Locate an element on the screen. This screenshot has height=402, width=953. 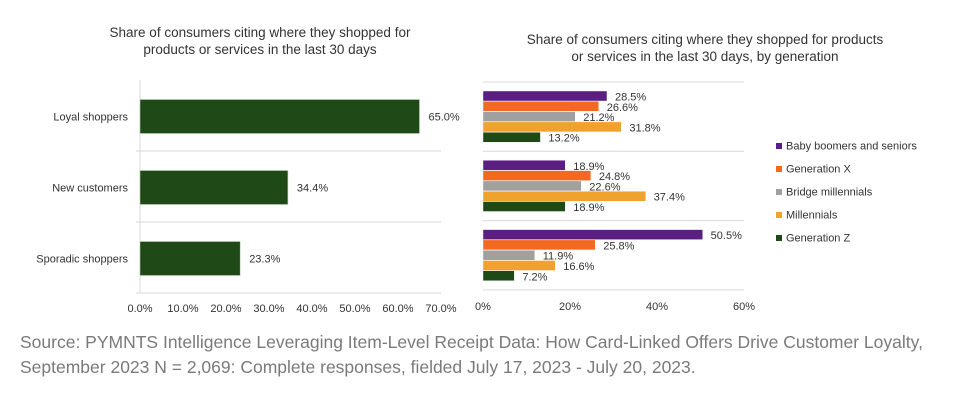
left-category-label: Loyal shoppers is located at coordinates (90, 118).